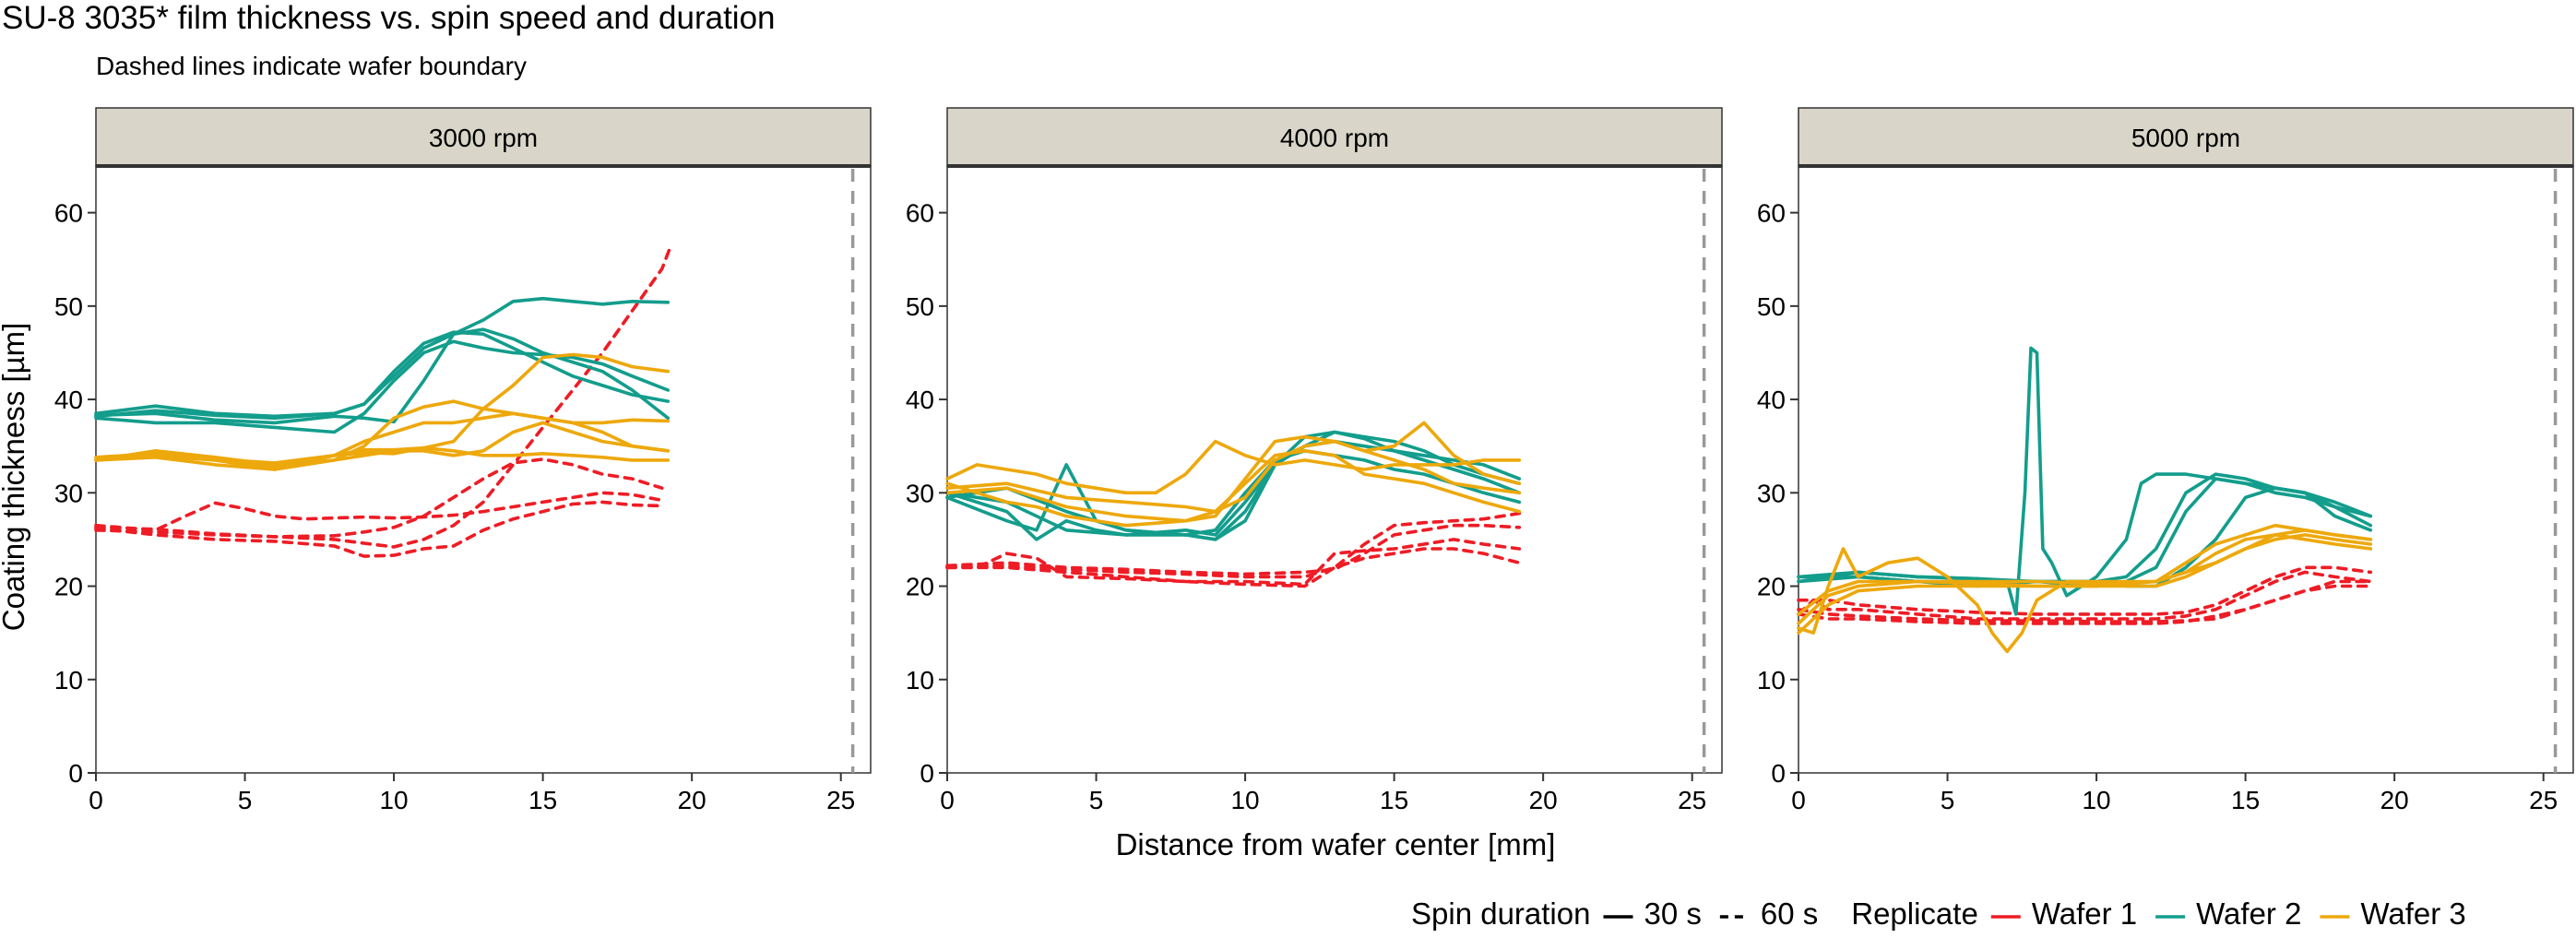  Describe the element at coordinates (1914, 914) in the screenshot. I see `legend-replicate-title: Replicate` at that location.